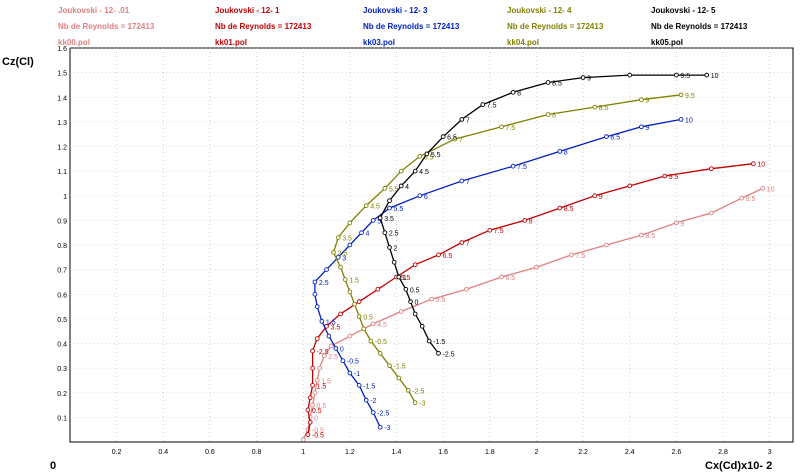 The height and width of the screenshot is (474, 800). Describe the element at coordinates (738, 466) in the screenshot. I see `x-axis-title: Cx(Cd)x10- 2` at that location.